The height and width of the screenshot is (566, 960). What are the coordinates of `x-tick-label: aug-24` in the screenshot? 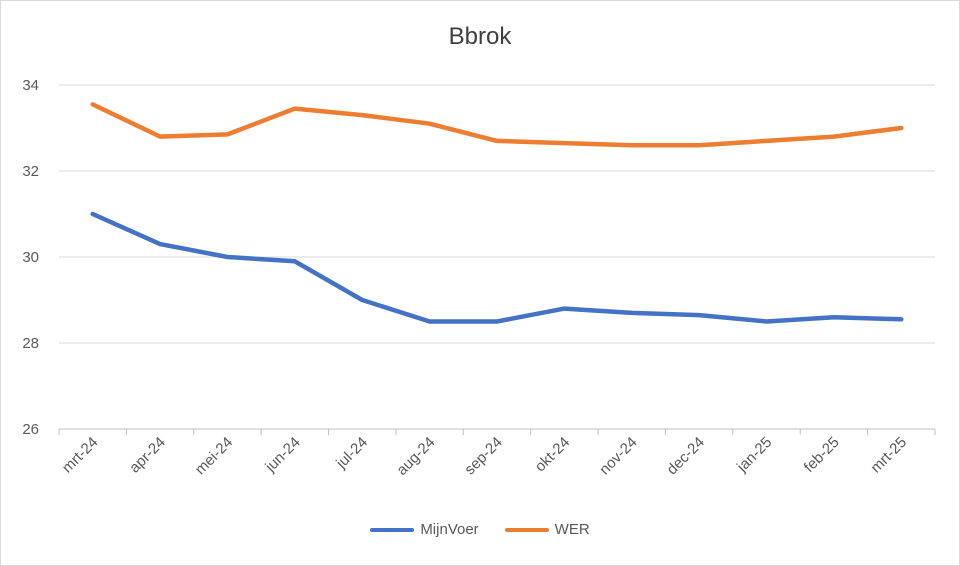 It's located at (415, 456).